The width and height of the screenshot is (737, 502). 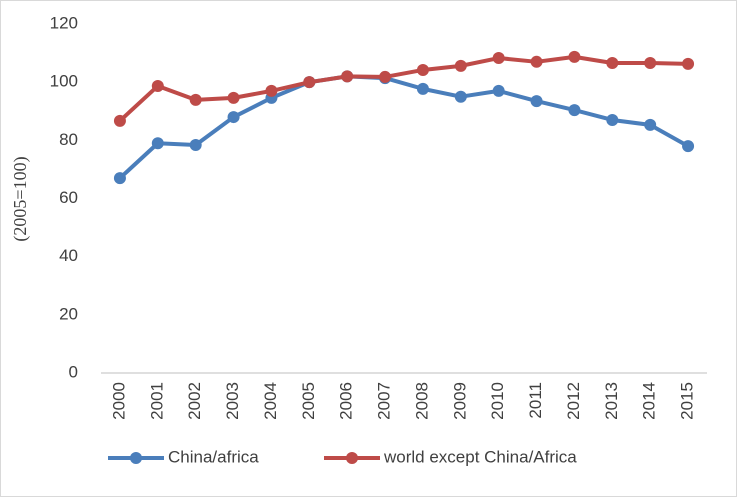 I want to click on x-tick-label: 2011, so click(x=535, y=400).